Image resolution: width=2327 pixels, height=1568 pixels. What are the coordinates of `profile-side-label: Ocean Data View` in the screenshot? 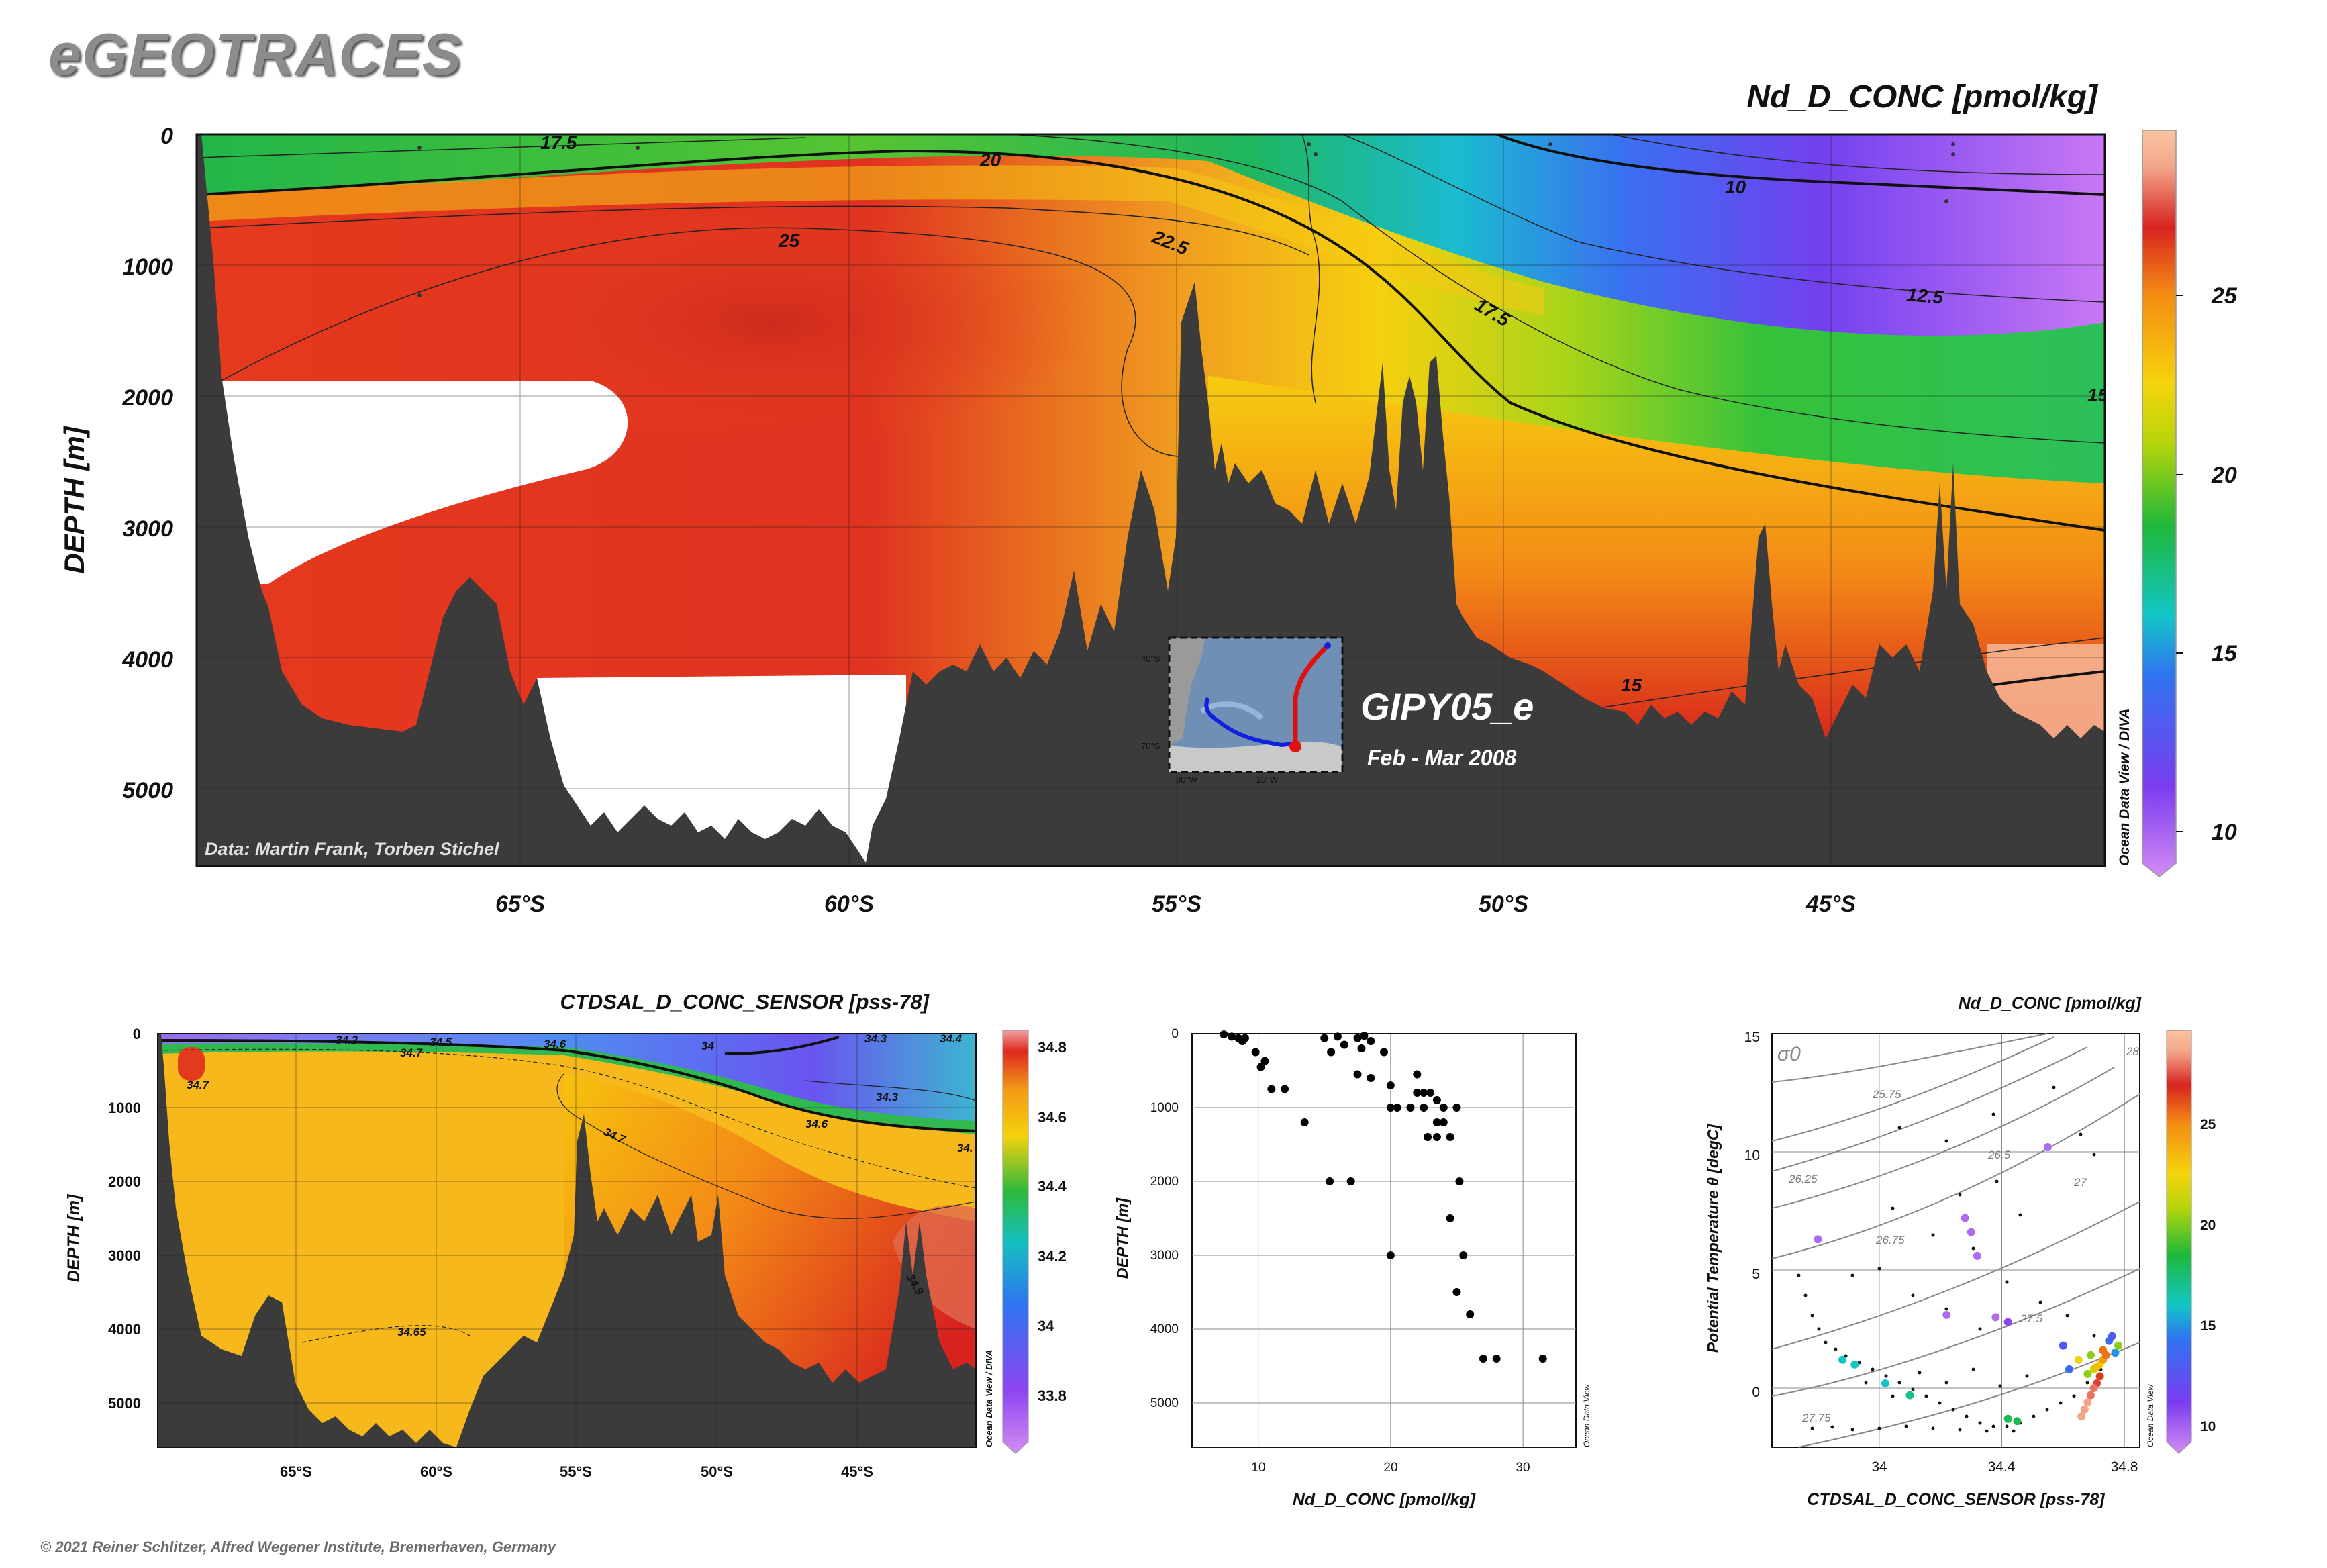 It's located at (1586, 1416).